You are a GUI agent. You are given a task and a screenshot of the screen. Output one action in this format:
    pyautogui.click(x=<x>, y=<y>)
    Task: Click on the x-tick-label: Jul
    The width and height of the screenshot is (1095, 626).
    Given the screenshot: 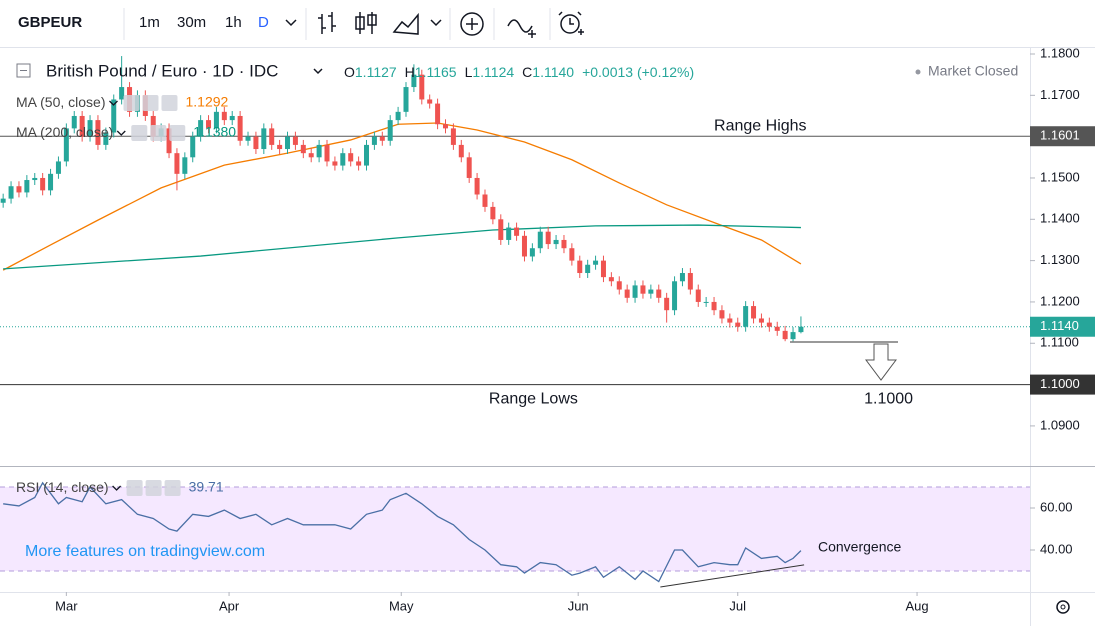 What is the action you would take?
    pyautogui.click(x=737, y=605)
    